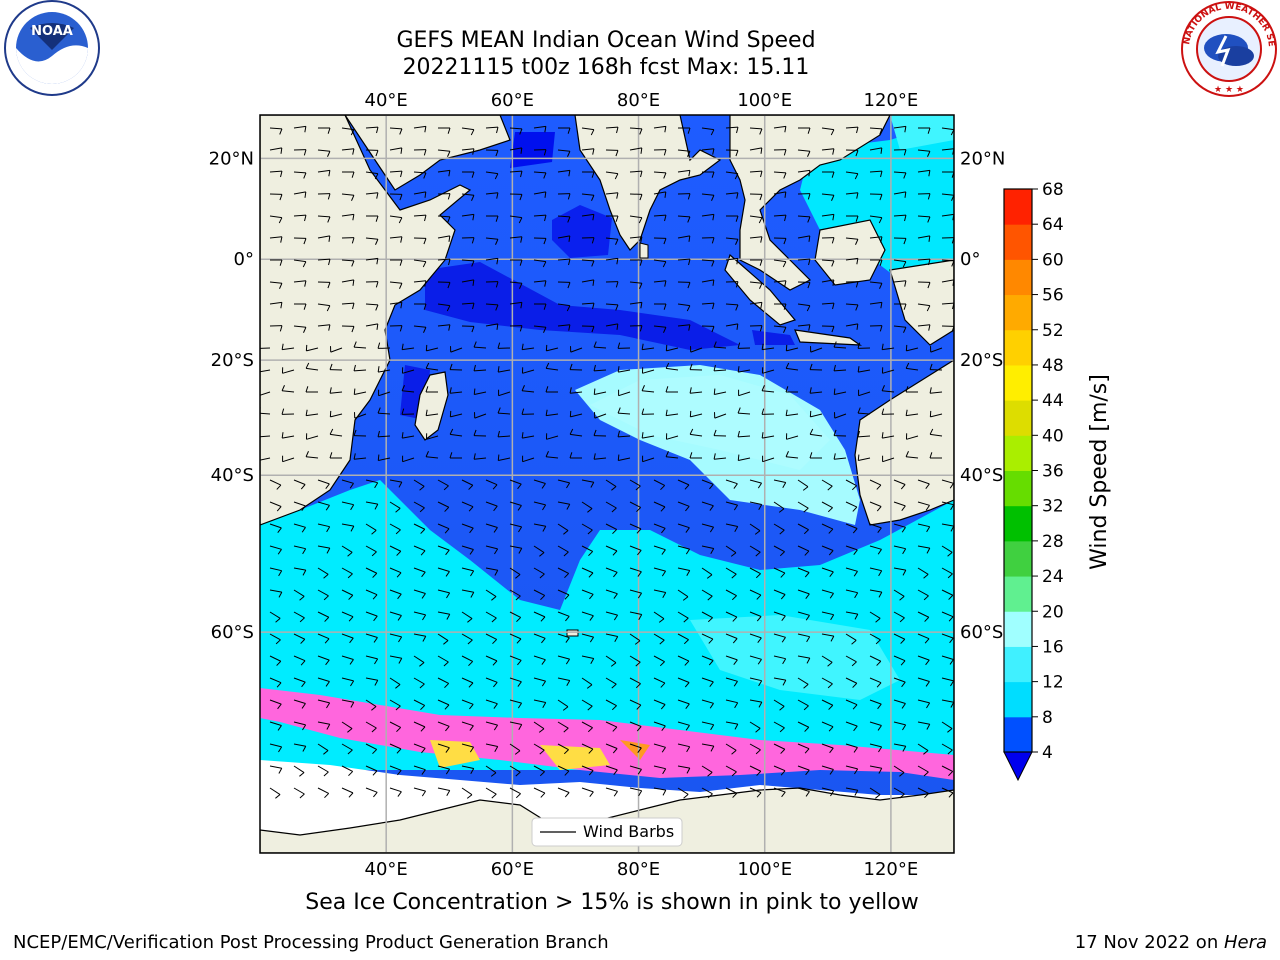 The width and height of the screenshot is (1280, 960). Describe the element at coordinates (982, 158) in the screenshot. I see `lat-tick-right: 20°N` at that location.